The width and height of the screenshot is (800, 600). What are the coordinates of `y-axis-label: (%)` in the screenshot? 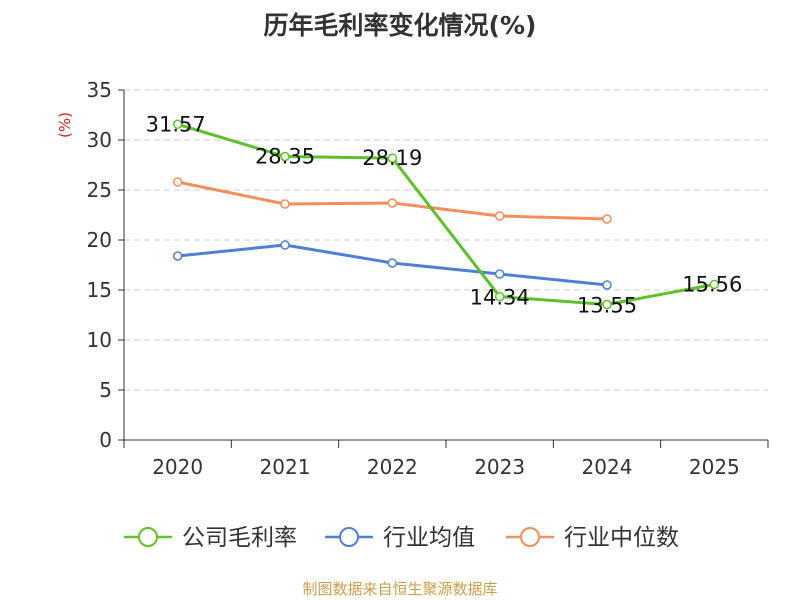 It's located at (65, 125).